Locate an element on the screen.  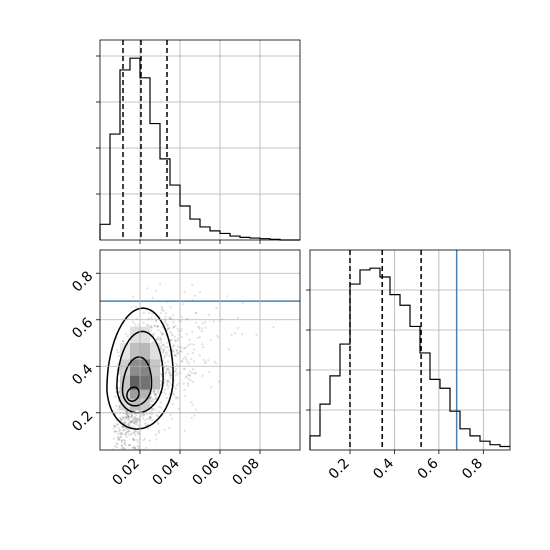
y-tick-label-2: 0.6 is located at coordinates (82, 328).